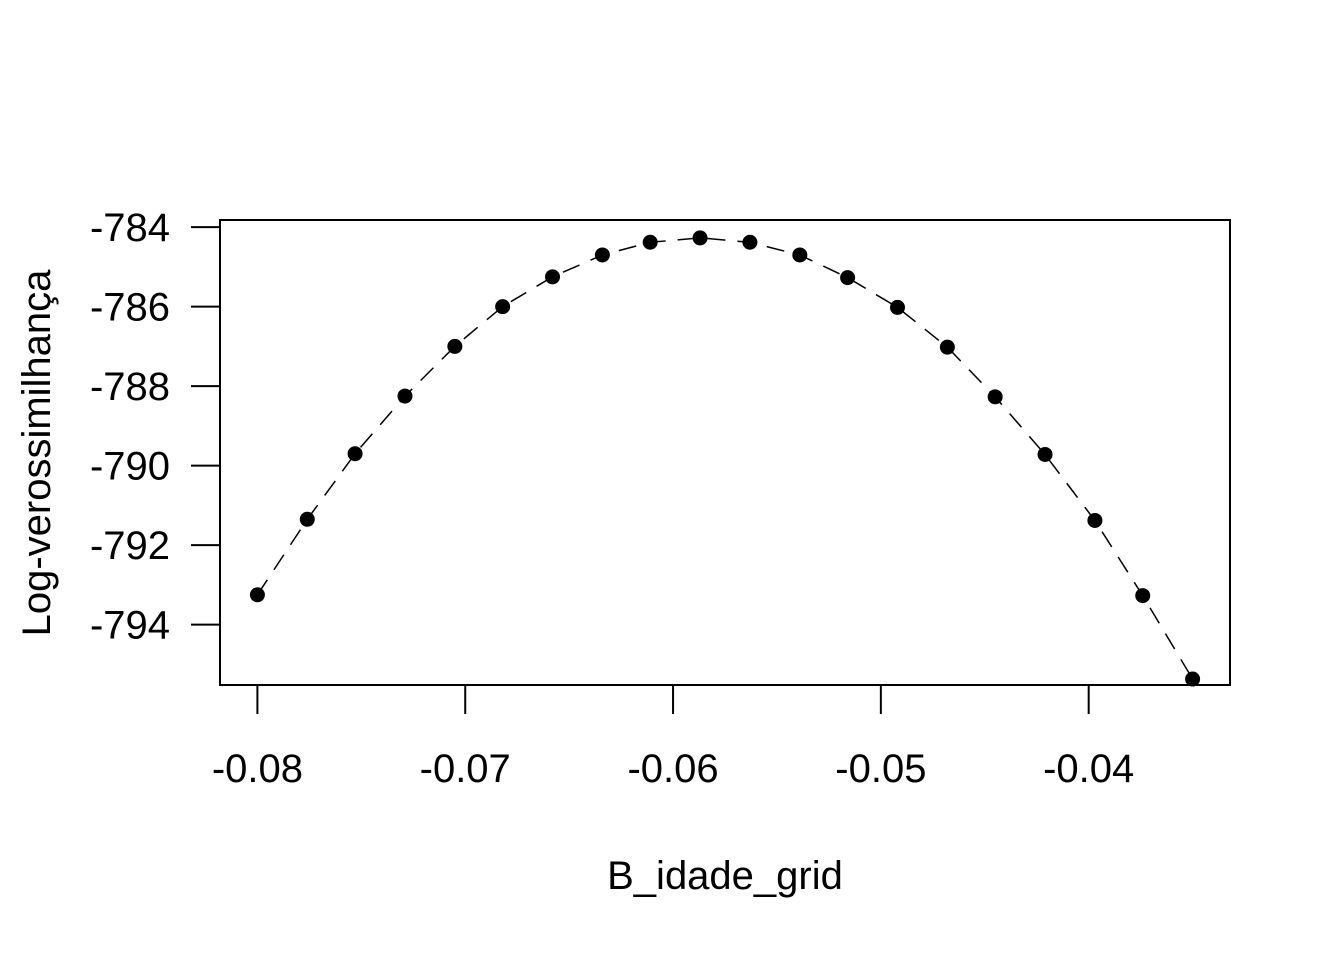 Image resolution: width=1344 pixels, height=960 pixels. Describe the element at coordinates (880, 769) in the screenshot. I see `x-tick-label: -0.05` at that location.